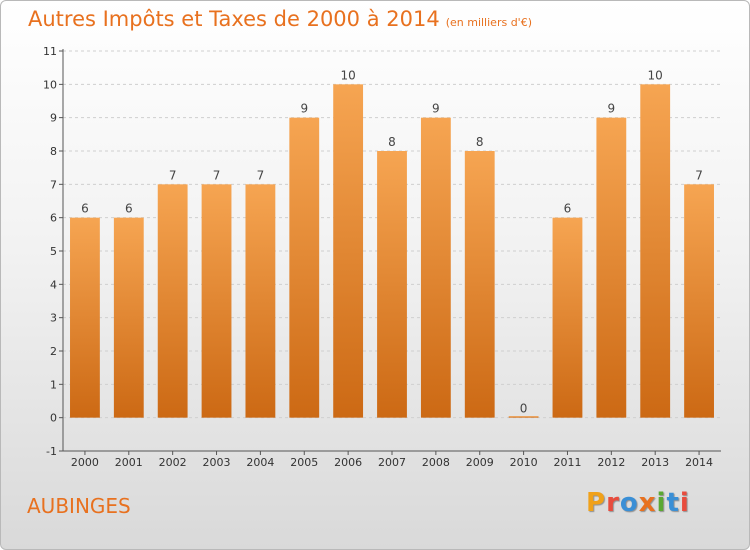  Describe the element at coordinates (217, 462) in the screenshot. I see `x-tick-label: 2003` at that location.